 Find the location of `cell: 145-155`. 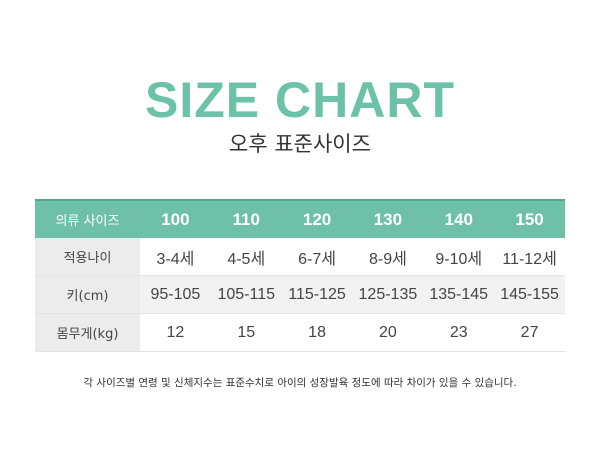

cell: 145-155 is located at coordinates (529, 294).